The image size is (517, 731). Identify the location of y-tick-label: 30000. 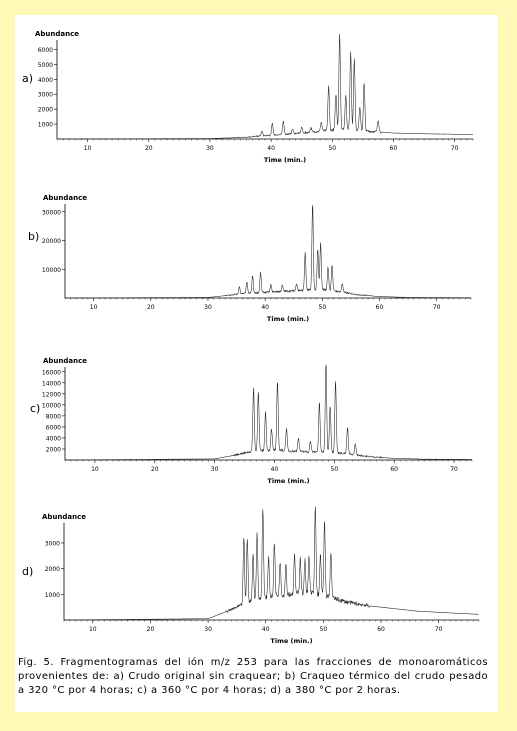
(51, 212).